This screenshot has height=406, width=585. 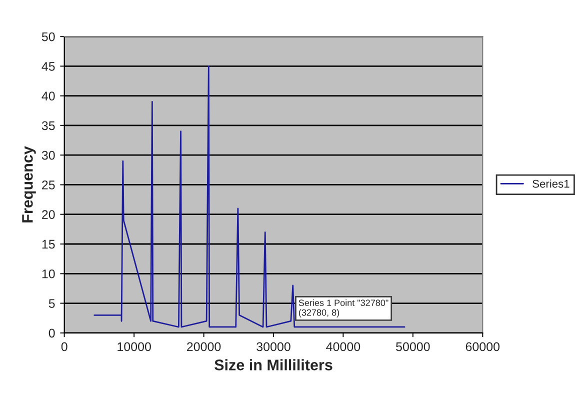 What do you see at coordinates (551, 184) in the screenshot?
I see `legend-label: Series1` at bounding box center [551, 184].